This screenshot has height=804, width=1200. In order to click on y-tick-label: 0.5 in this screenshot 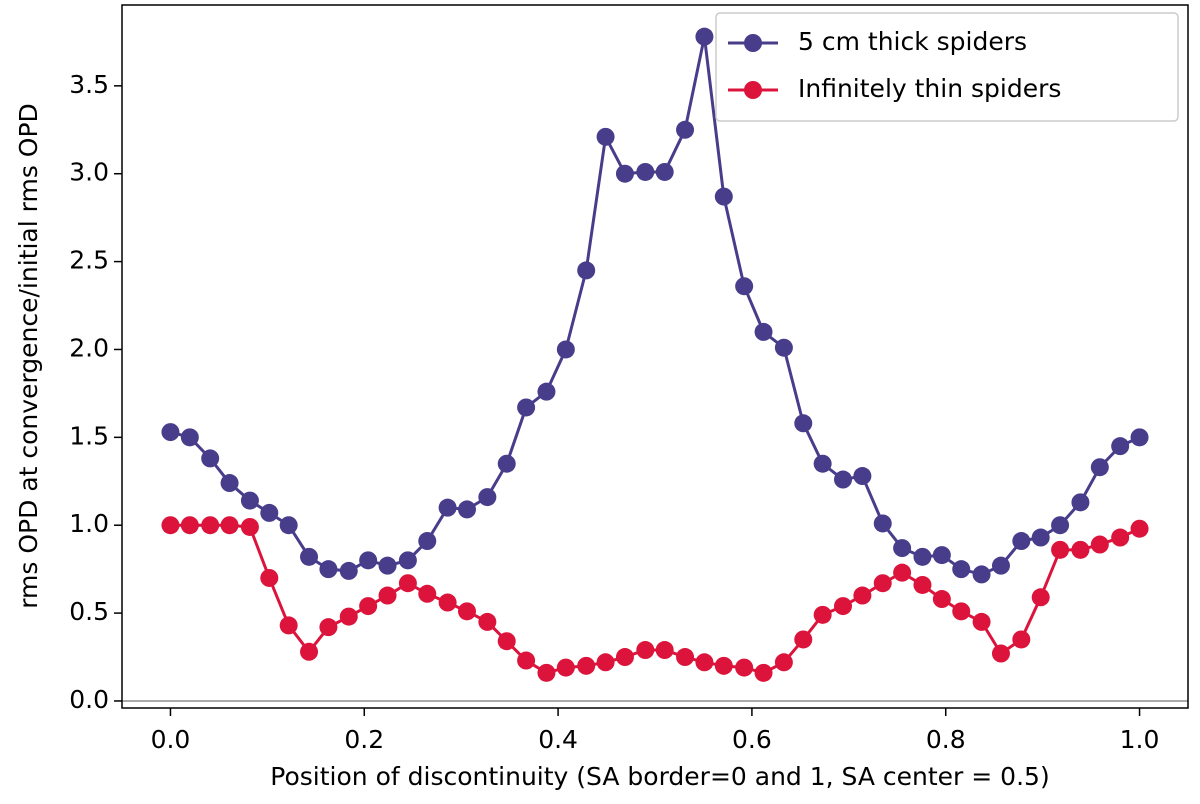, I will do `click(89, 611)`.